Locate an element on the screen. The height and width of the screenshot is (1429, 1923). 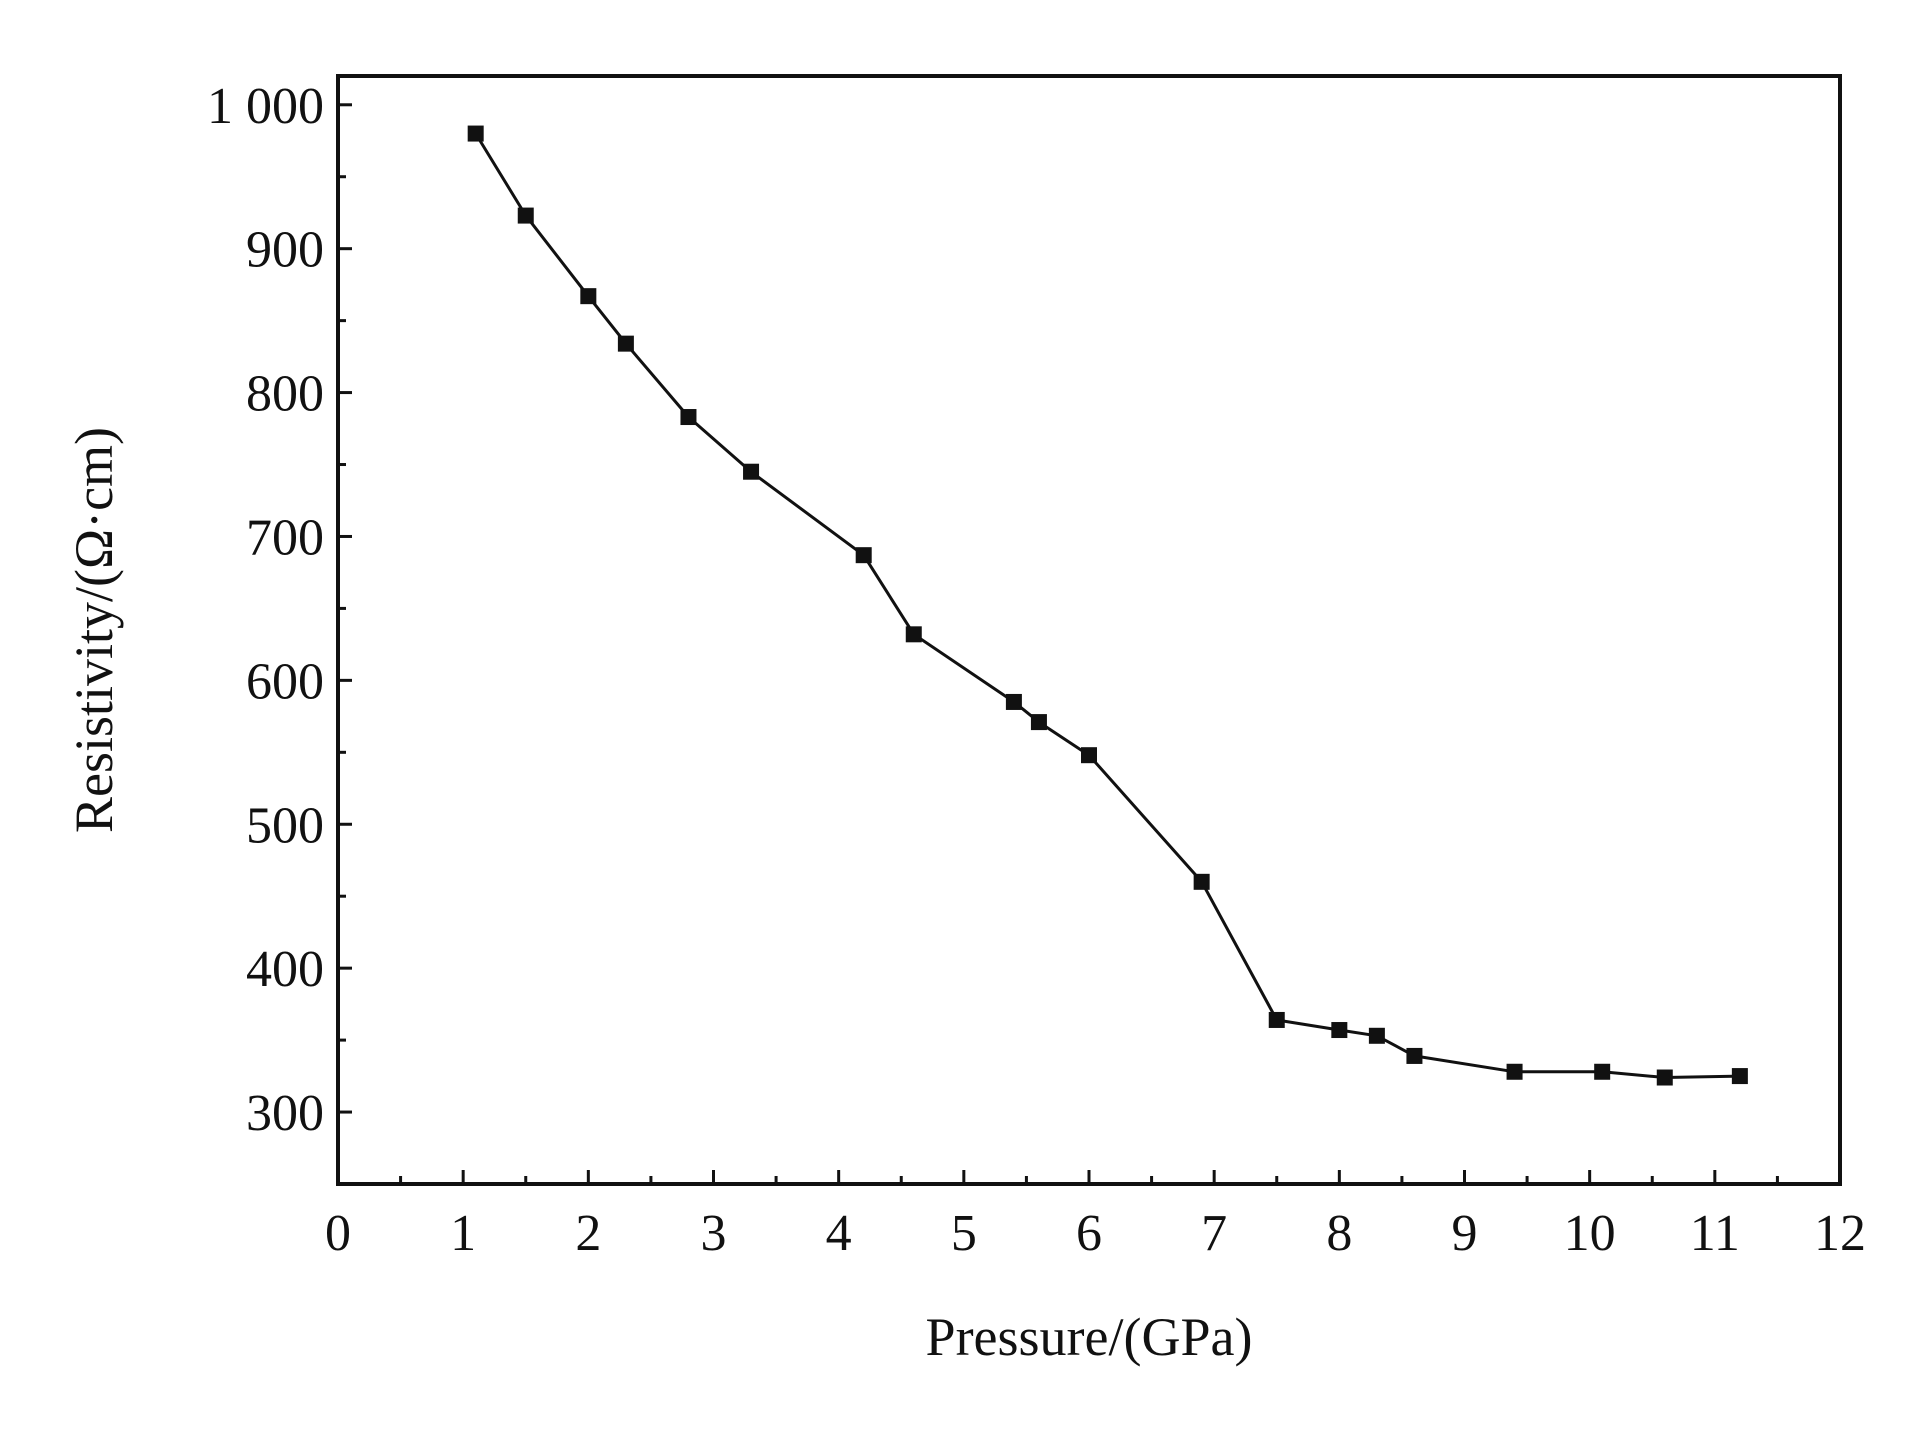
y-tick-label: 1 000 is located at coordinates (265, 106).